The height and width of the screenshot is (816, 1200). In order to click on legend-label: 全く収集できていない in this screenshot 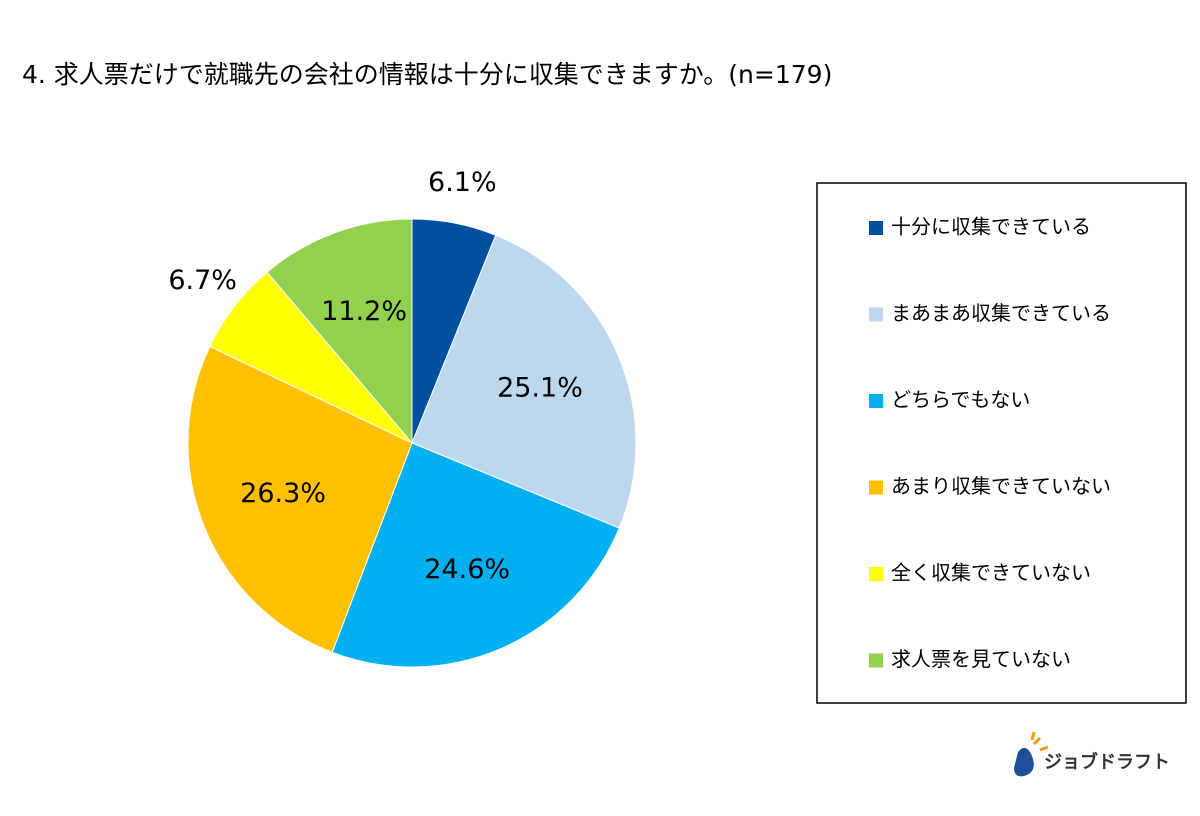, I will do `click(991, 573)`.